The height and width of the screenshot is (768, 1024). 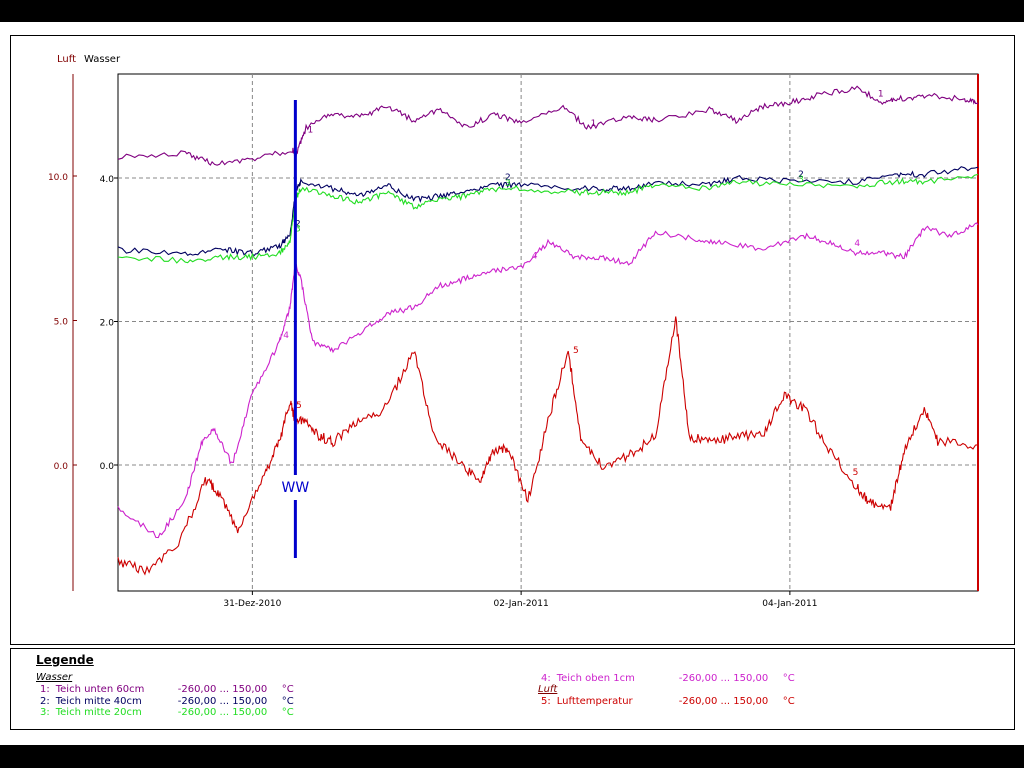 I want to click on luft-tick-label: 0.0, so click(x=61, y=467).